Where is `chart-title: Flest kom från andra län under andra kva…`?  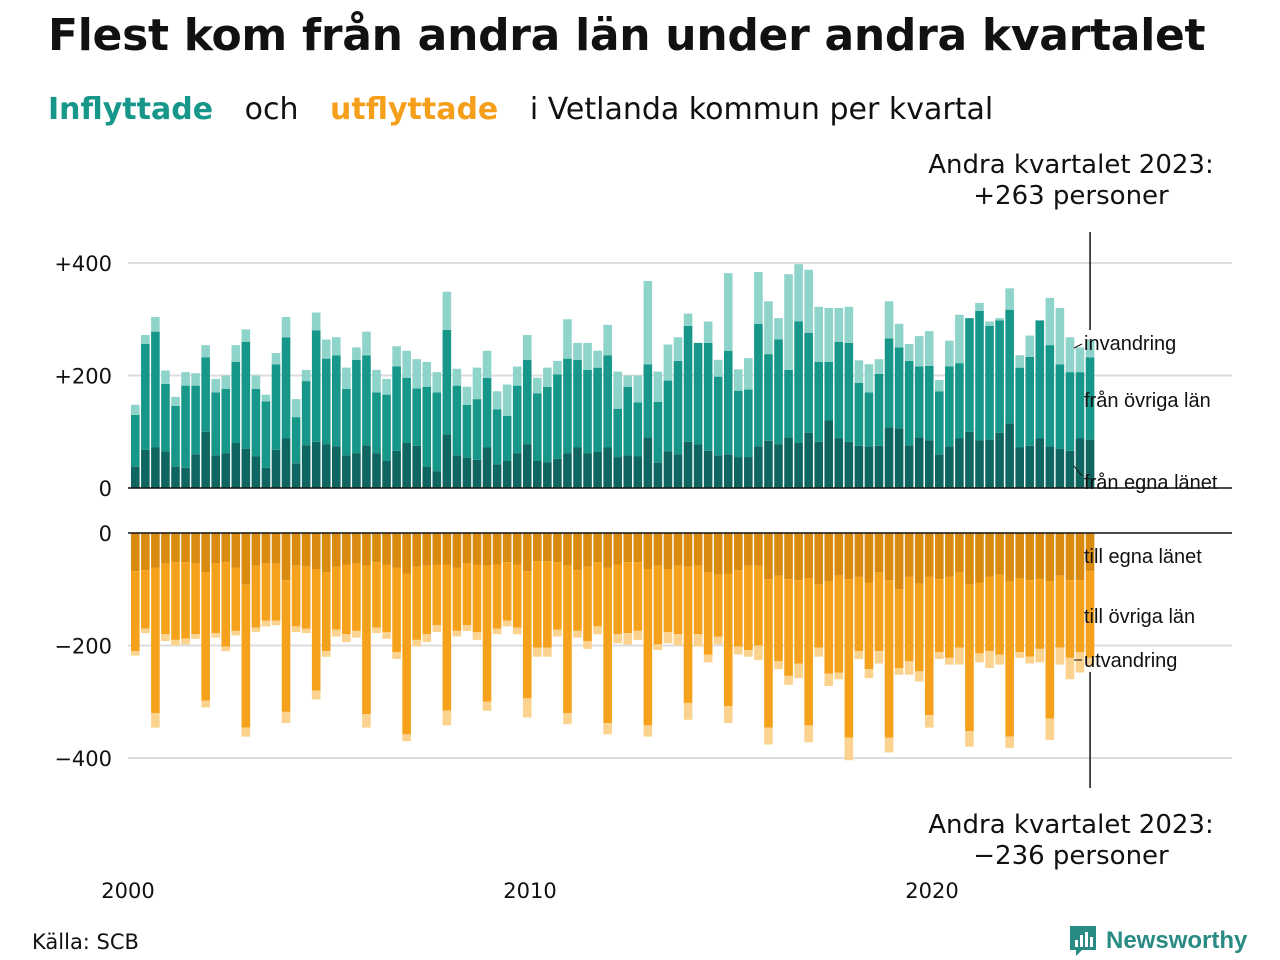 chart-title: Flest kom från andra län under andra kva… is located at coordinates (627, 35).